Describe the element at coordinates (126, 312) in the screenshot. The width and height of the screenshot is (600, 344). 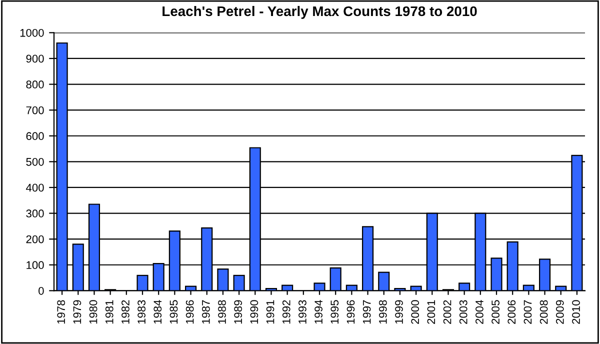
I see `x-tick-label: 1982` at that location.